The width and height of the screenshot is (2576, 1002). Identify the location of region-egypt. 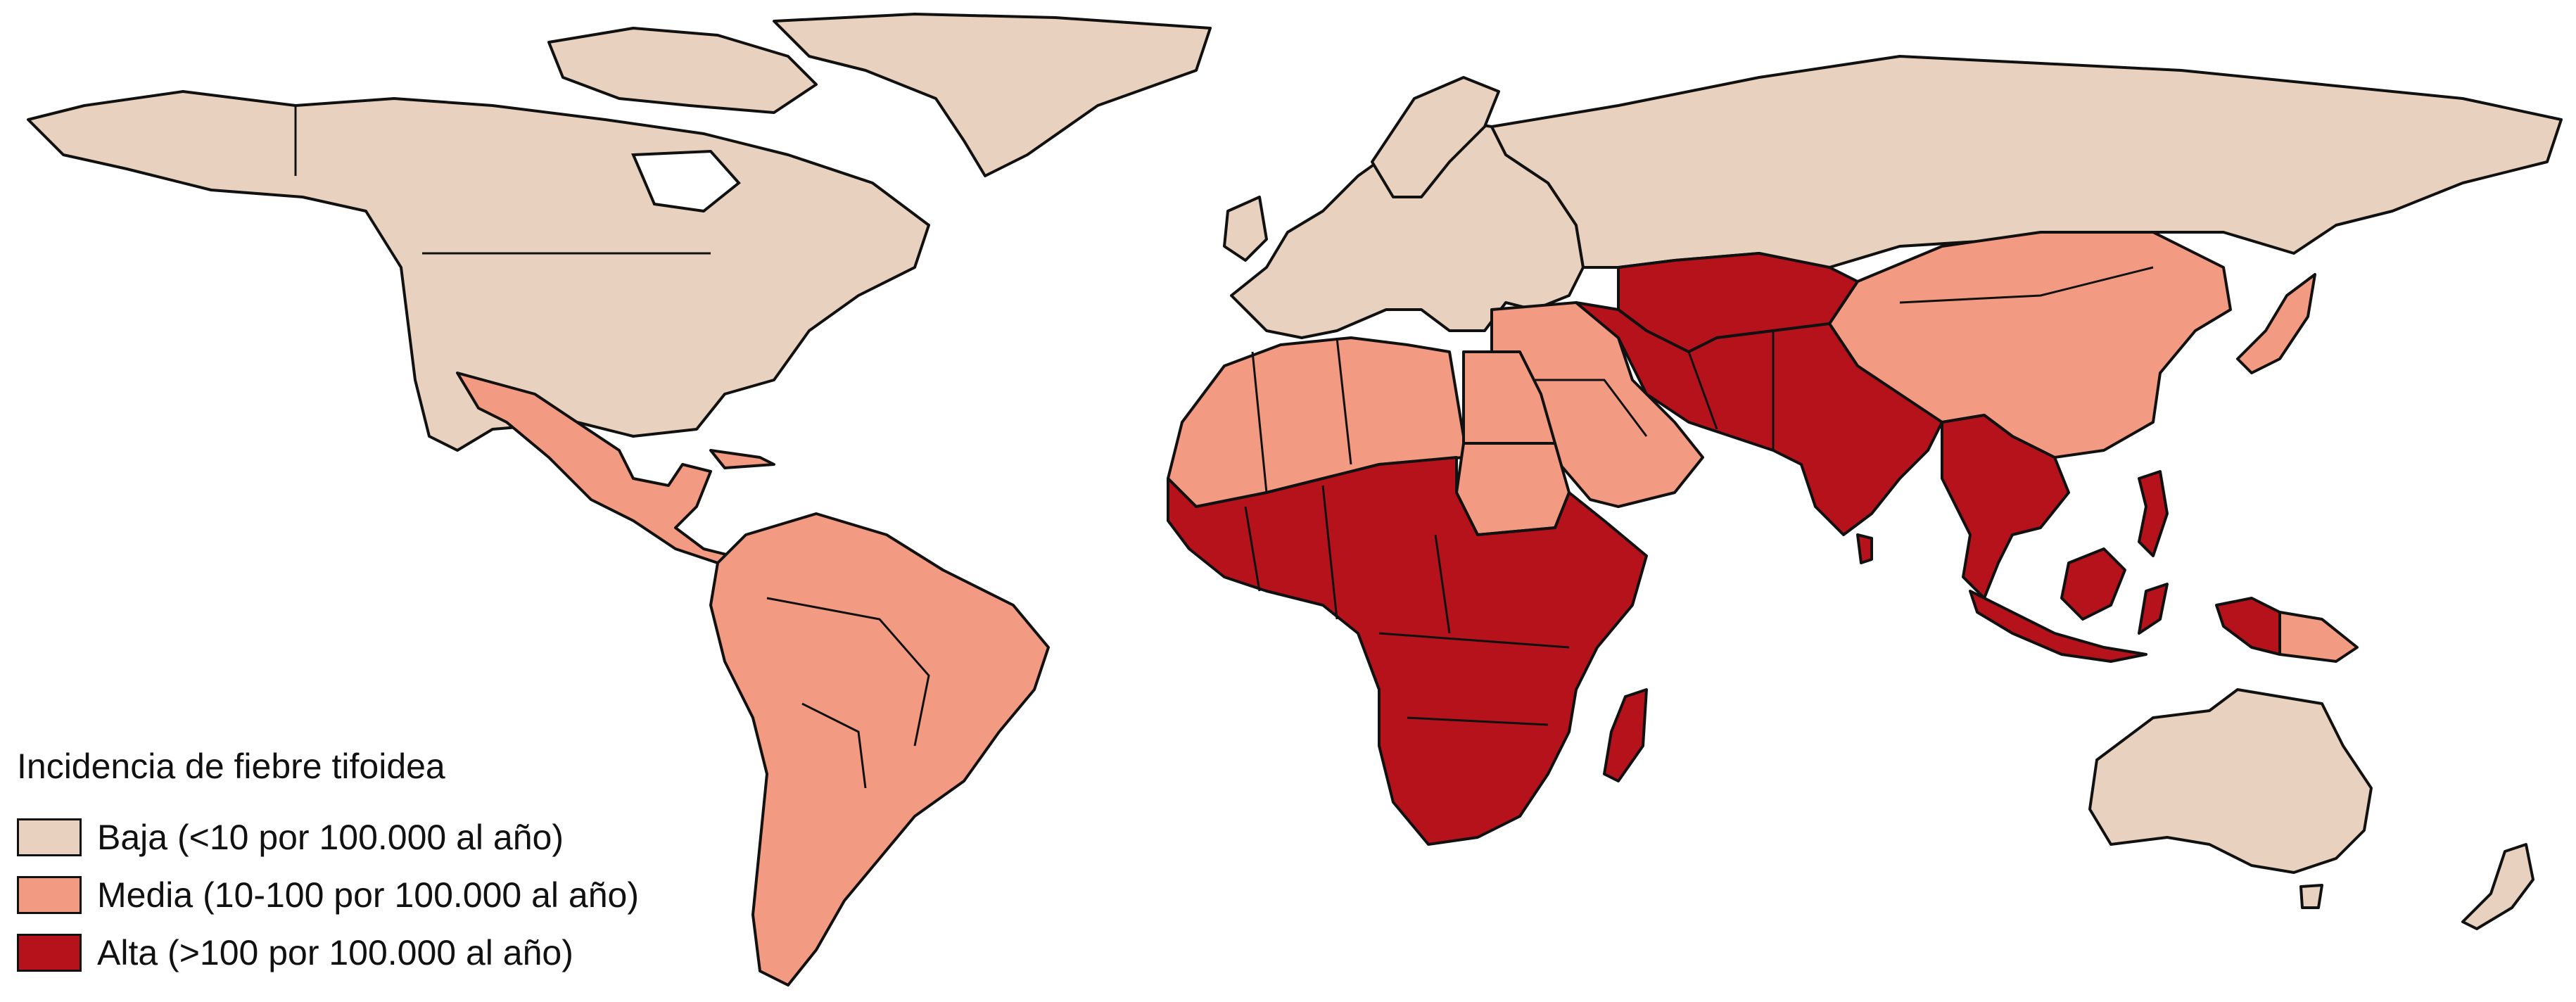
(1509, 397).